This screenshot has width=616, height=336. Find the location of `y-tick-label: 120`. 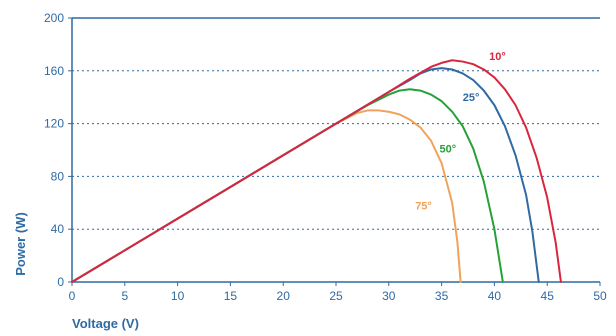

y-tick-label: 120 is located at coordinates (54, 124).